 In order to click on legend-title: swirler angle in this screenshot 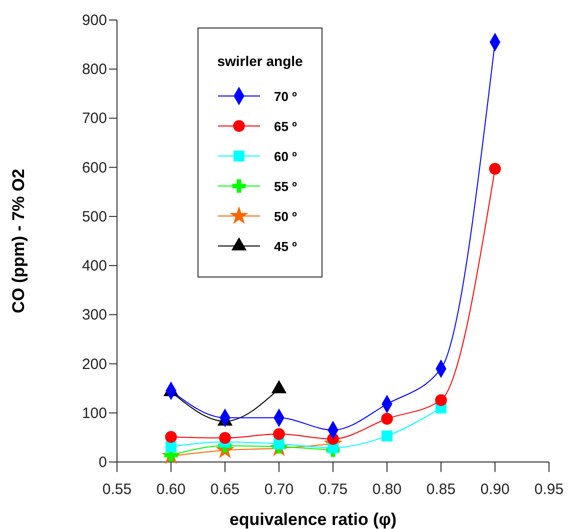, I will do `click(260, 61)`.